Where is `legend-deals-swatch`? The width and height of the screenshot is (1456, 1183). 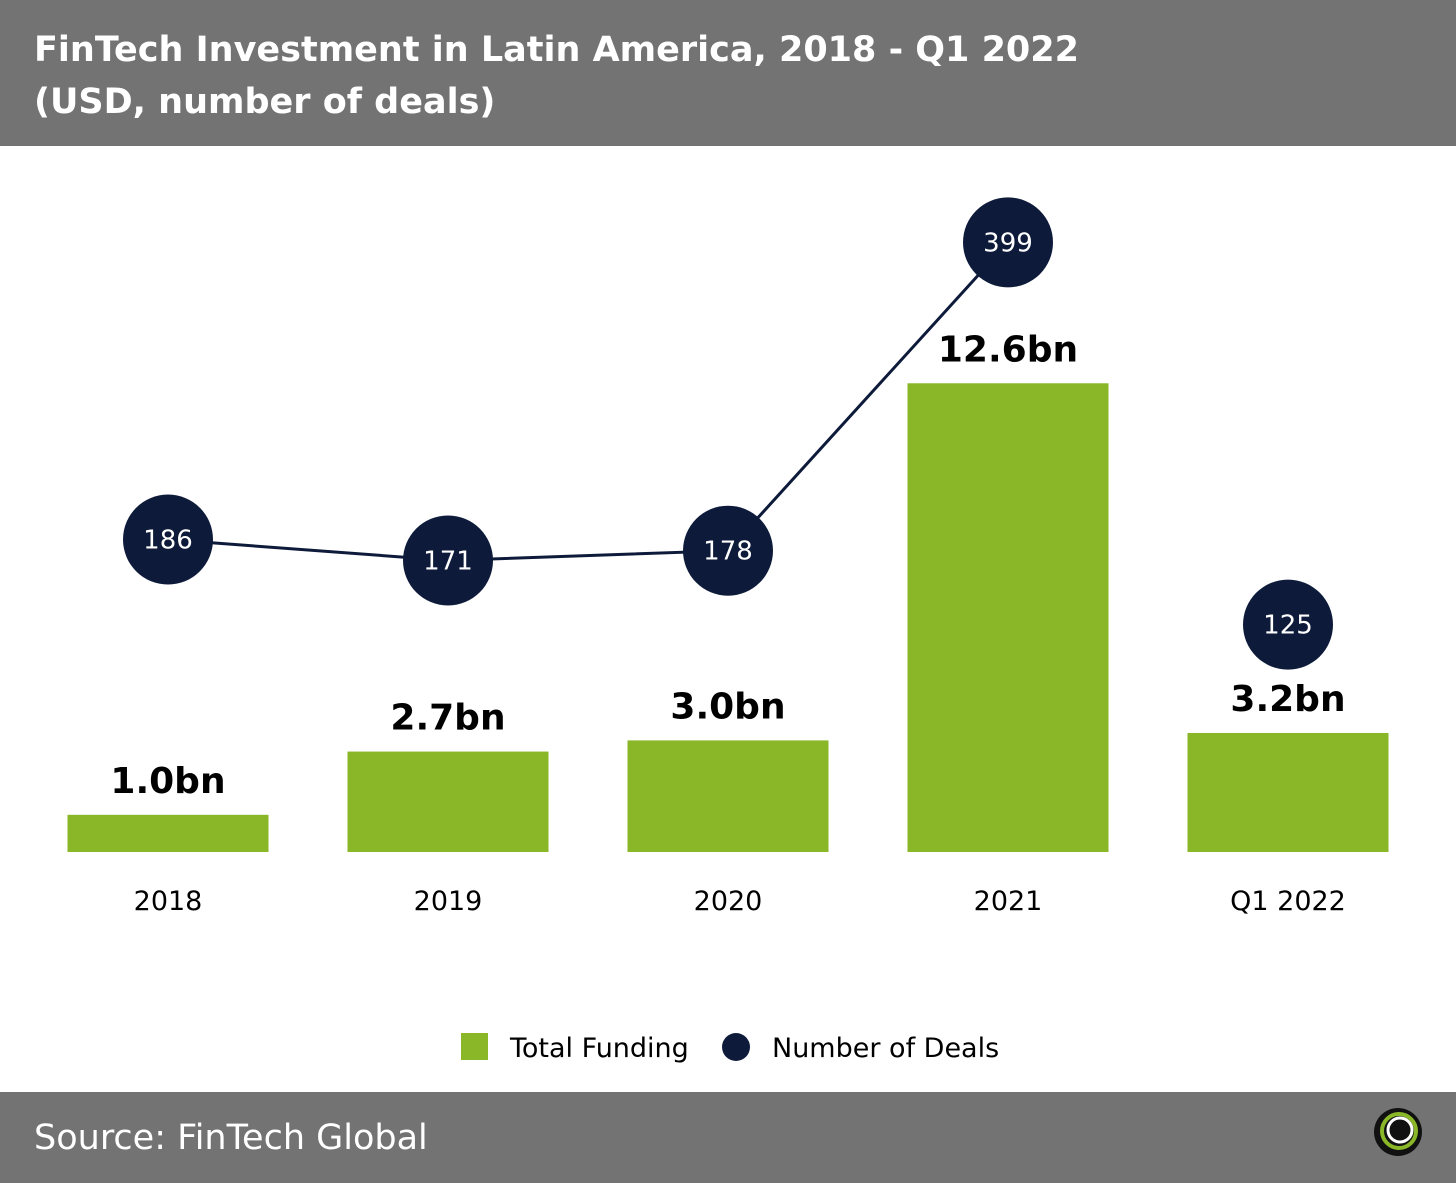 legend-deals-swatch is located at coordinates (736, 1047).